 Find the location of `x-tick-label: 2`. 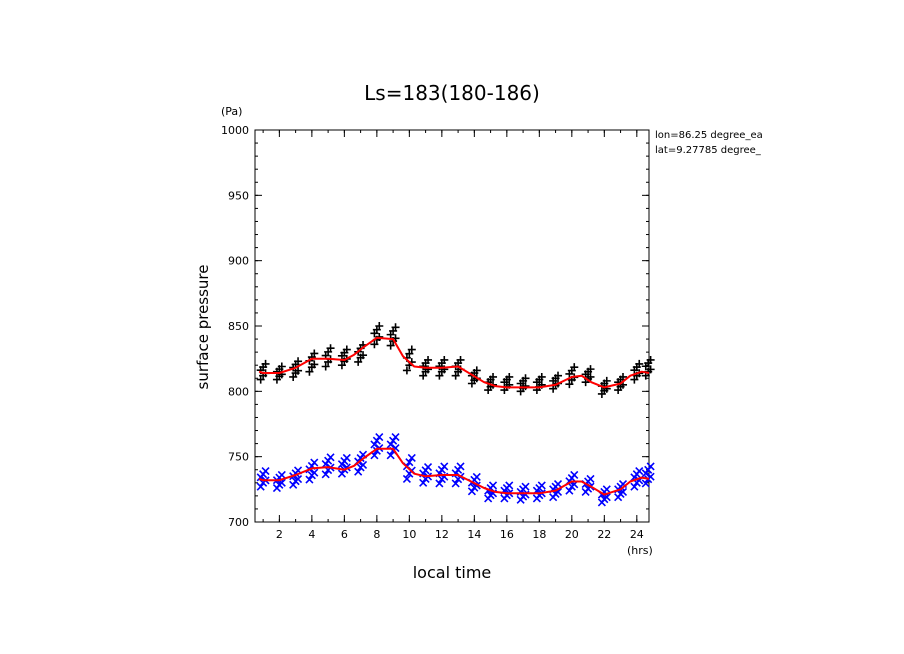

x-tick-label: 2 is located at coordinates (279, 534).